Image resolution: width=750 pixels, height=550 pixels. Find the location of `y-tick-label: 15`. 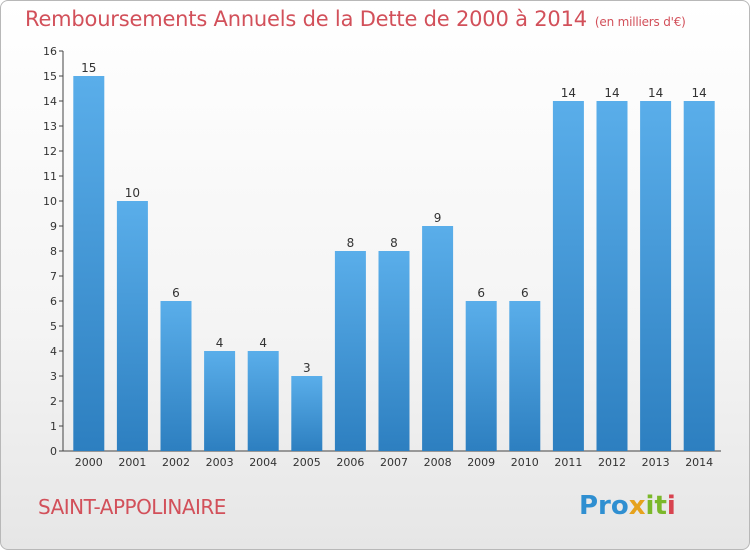

y-tick-label: 15 is located at coordinates (50, 76).